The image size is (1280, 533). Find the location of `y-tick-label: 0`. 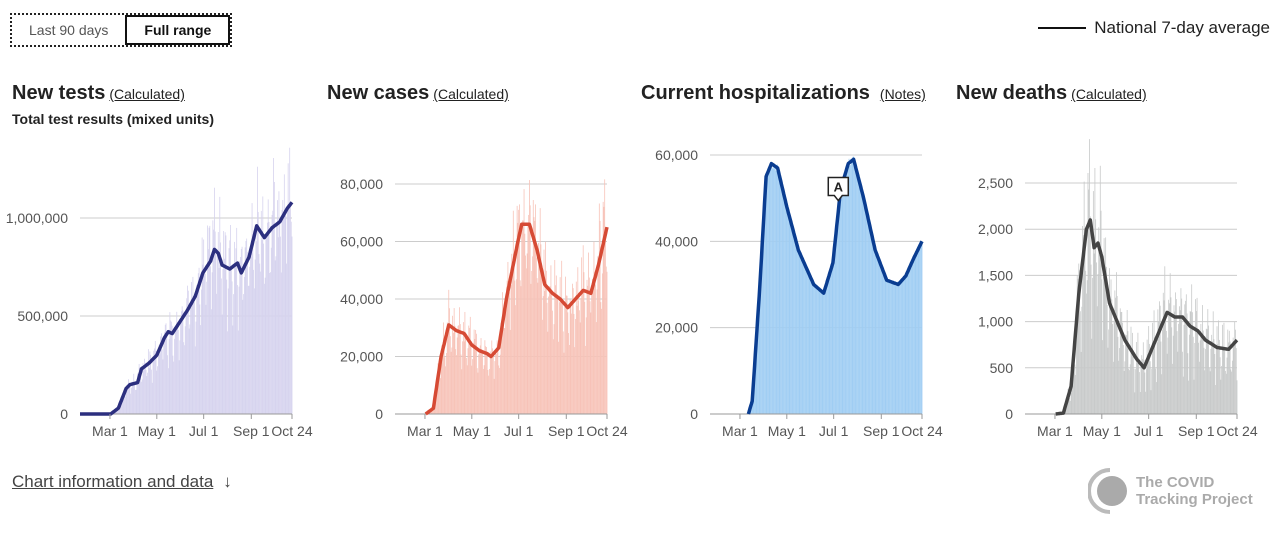

y-tick-label: 0 is located at coordinates (64, 414).